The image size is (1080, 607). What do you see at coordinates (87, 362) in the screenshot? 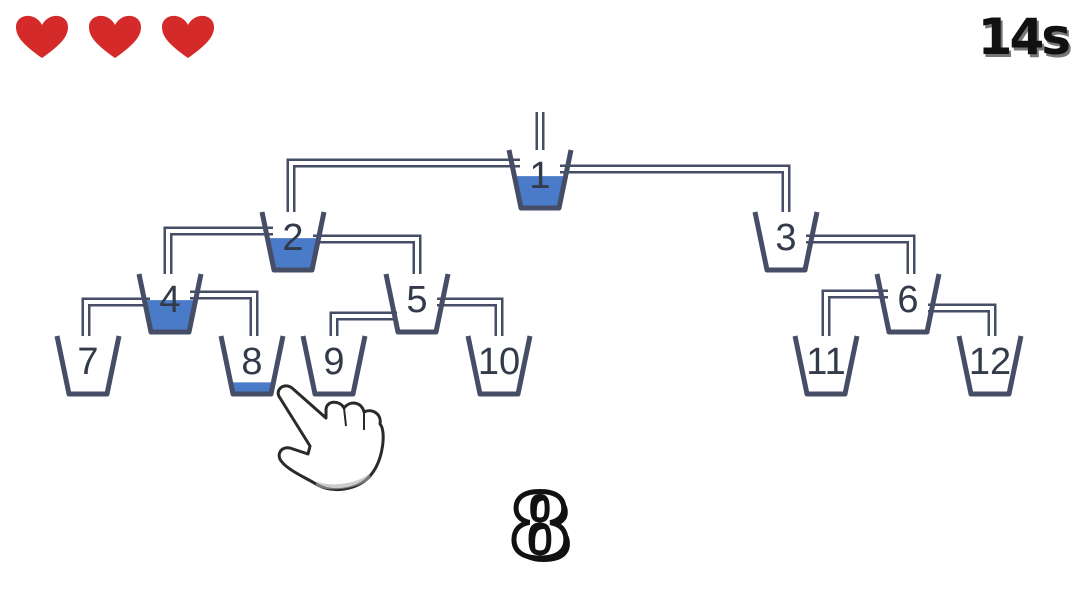
I see `cup-7-label: 7` at bounding box center [87, 362].